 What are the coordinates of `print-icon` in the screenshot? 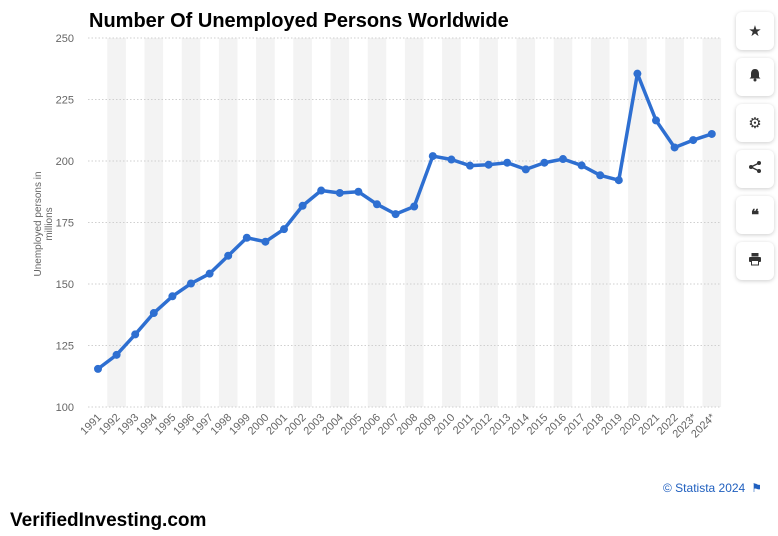 It's located at (755, 261).